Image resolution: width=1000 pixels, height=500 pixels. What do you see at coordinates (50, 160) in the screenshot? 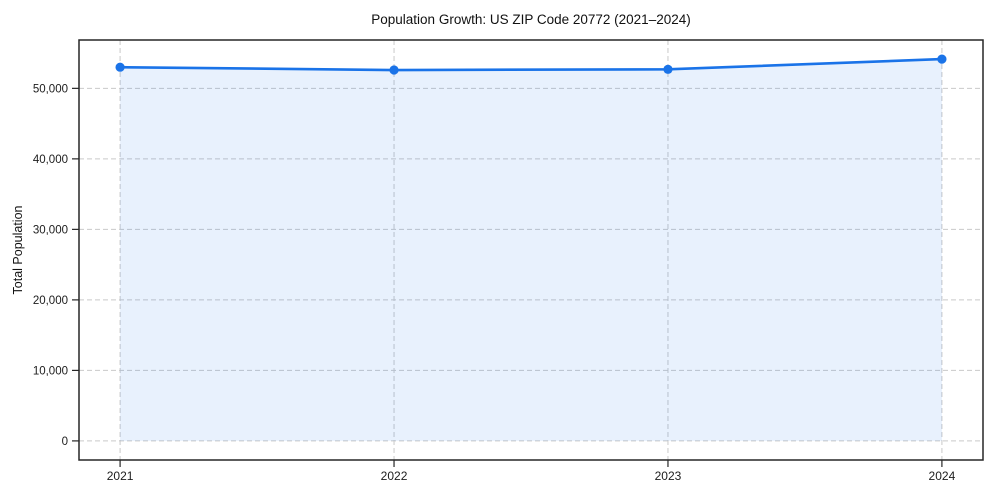
I see `y-tick-label: 40,000` at bounding box center [50, 160].